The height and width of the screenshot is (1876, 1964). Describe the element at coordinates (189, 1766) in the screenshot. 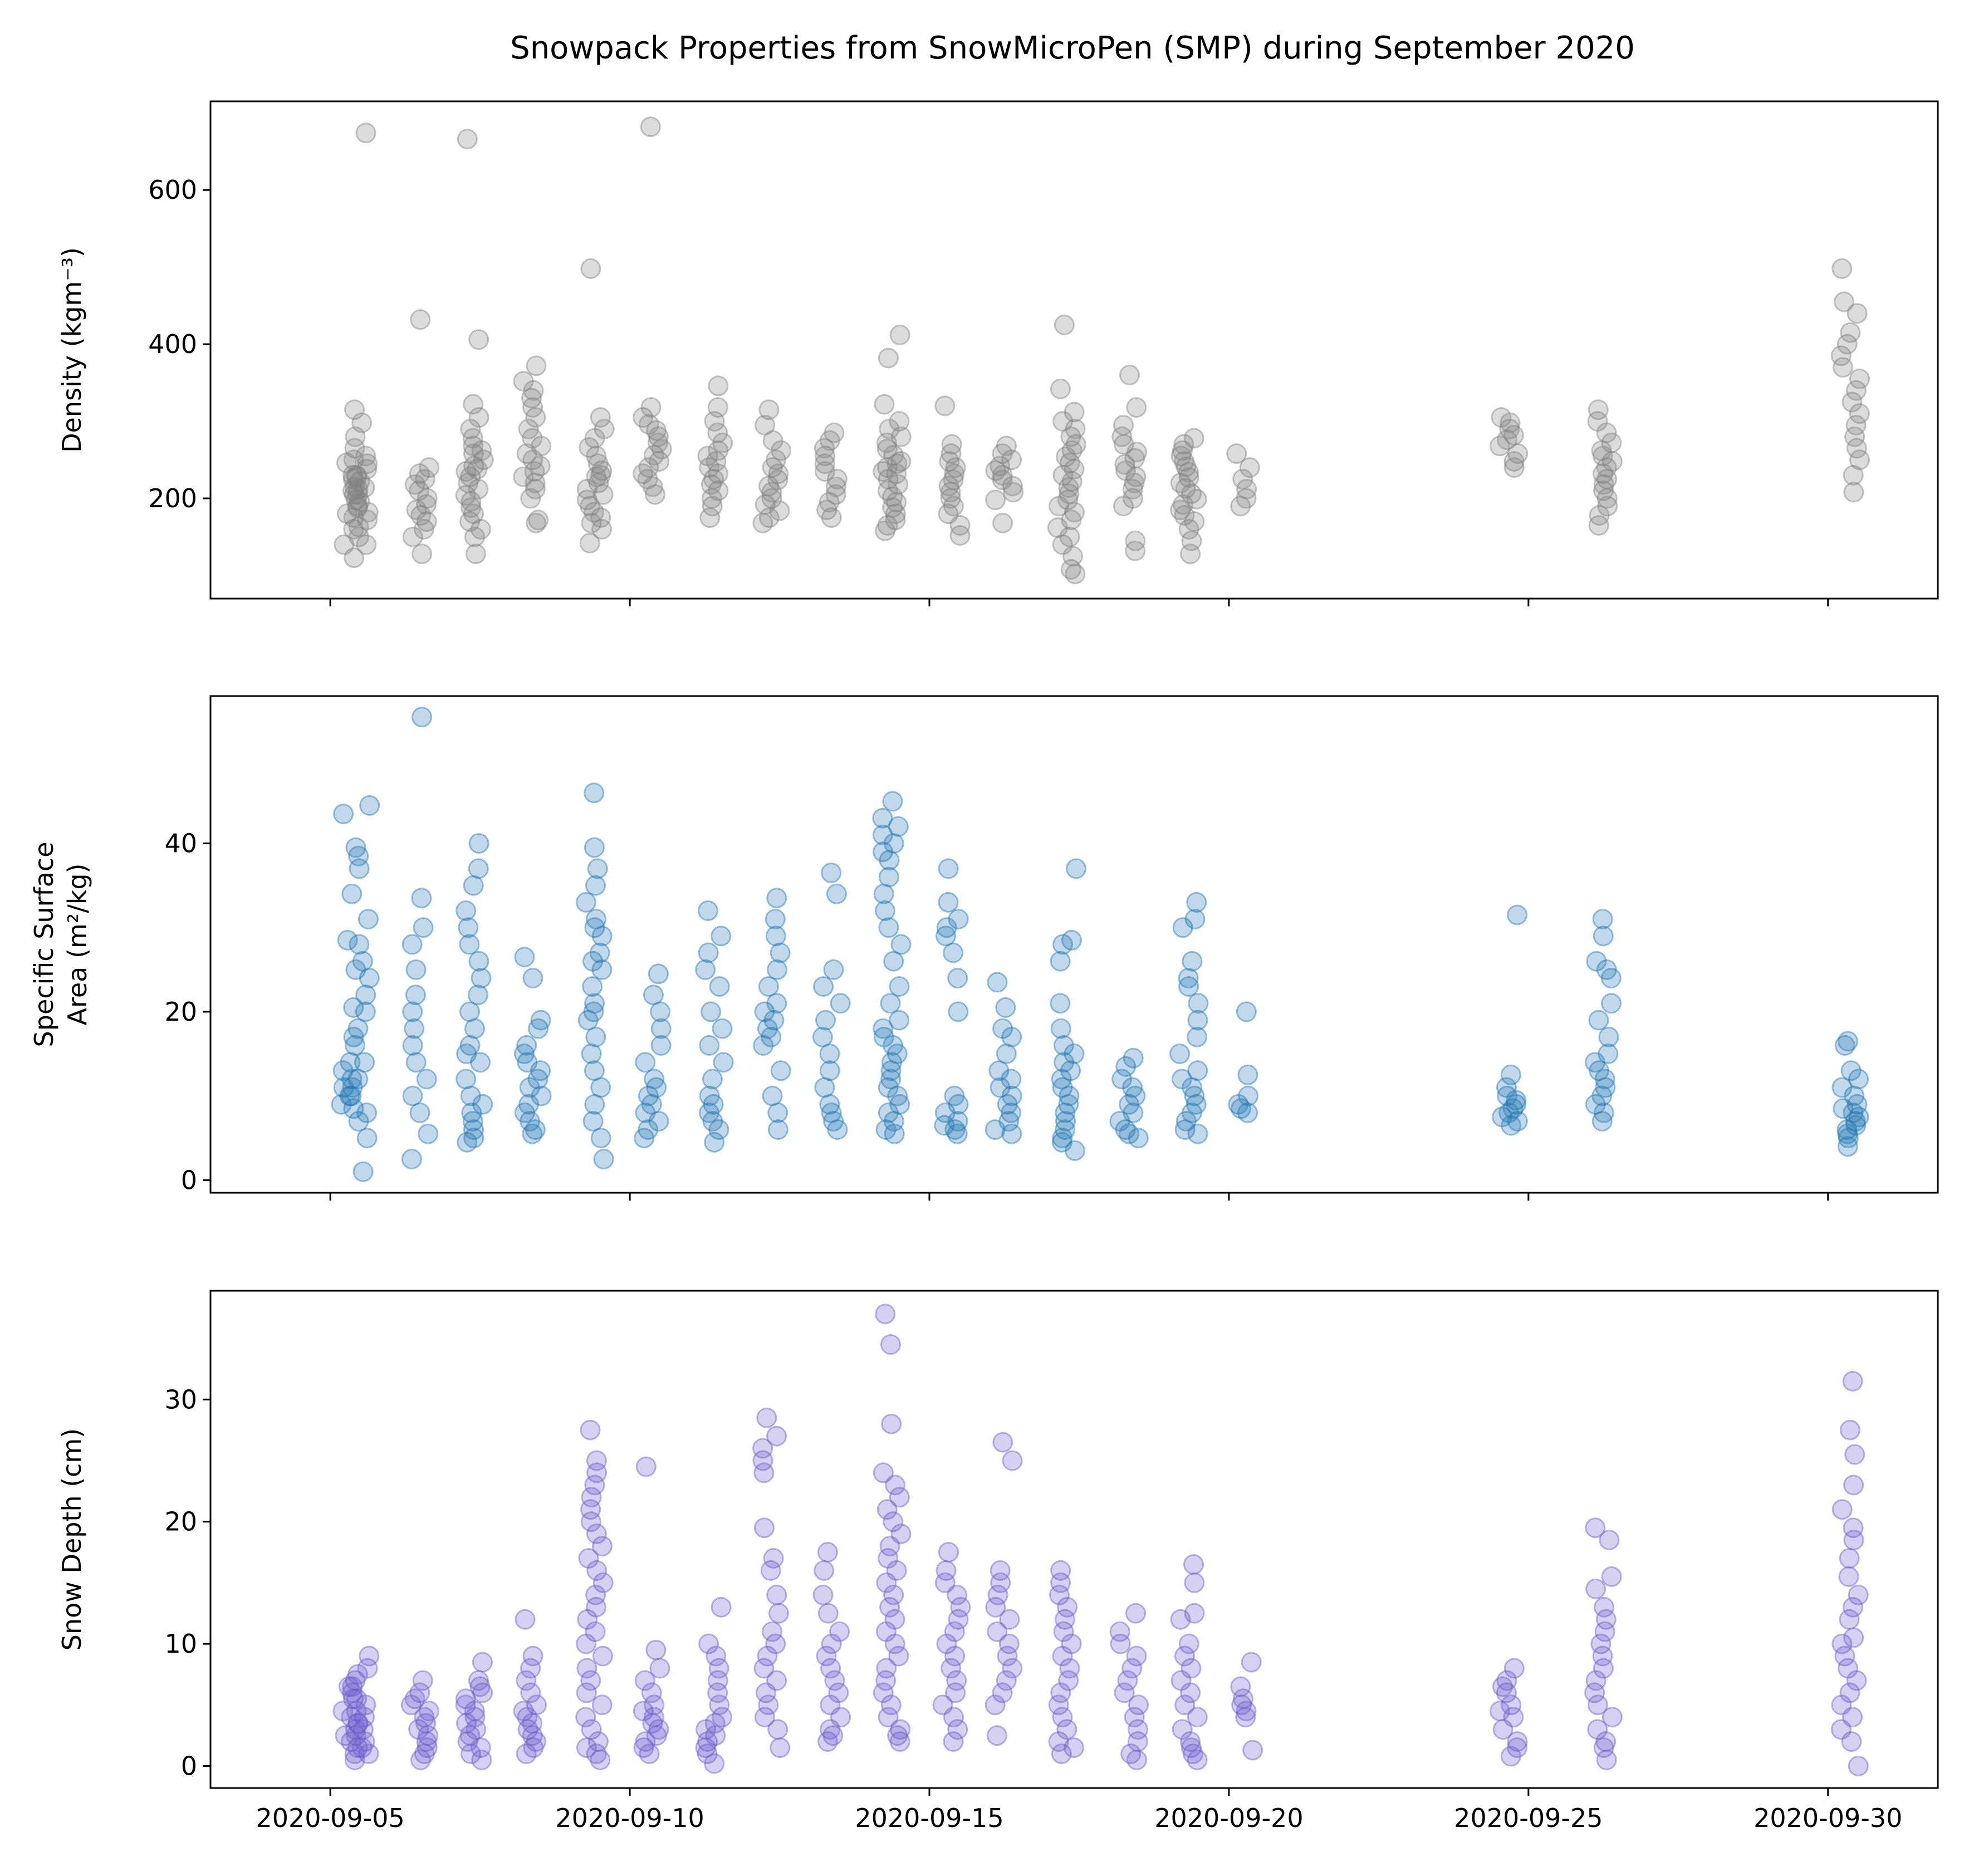

I see `y-tick-label: 0` at that location.